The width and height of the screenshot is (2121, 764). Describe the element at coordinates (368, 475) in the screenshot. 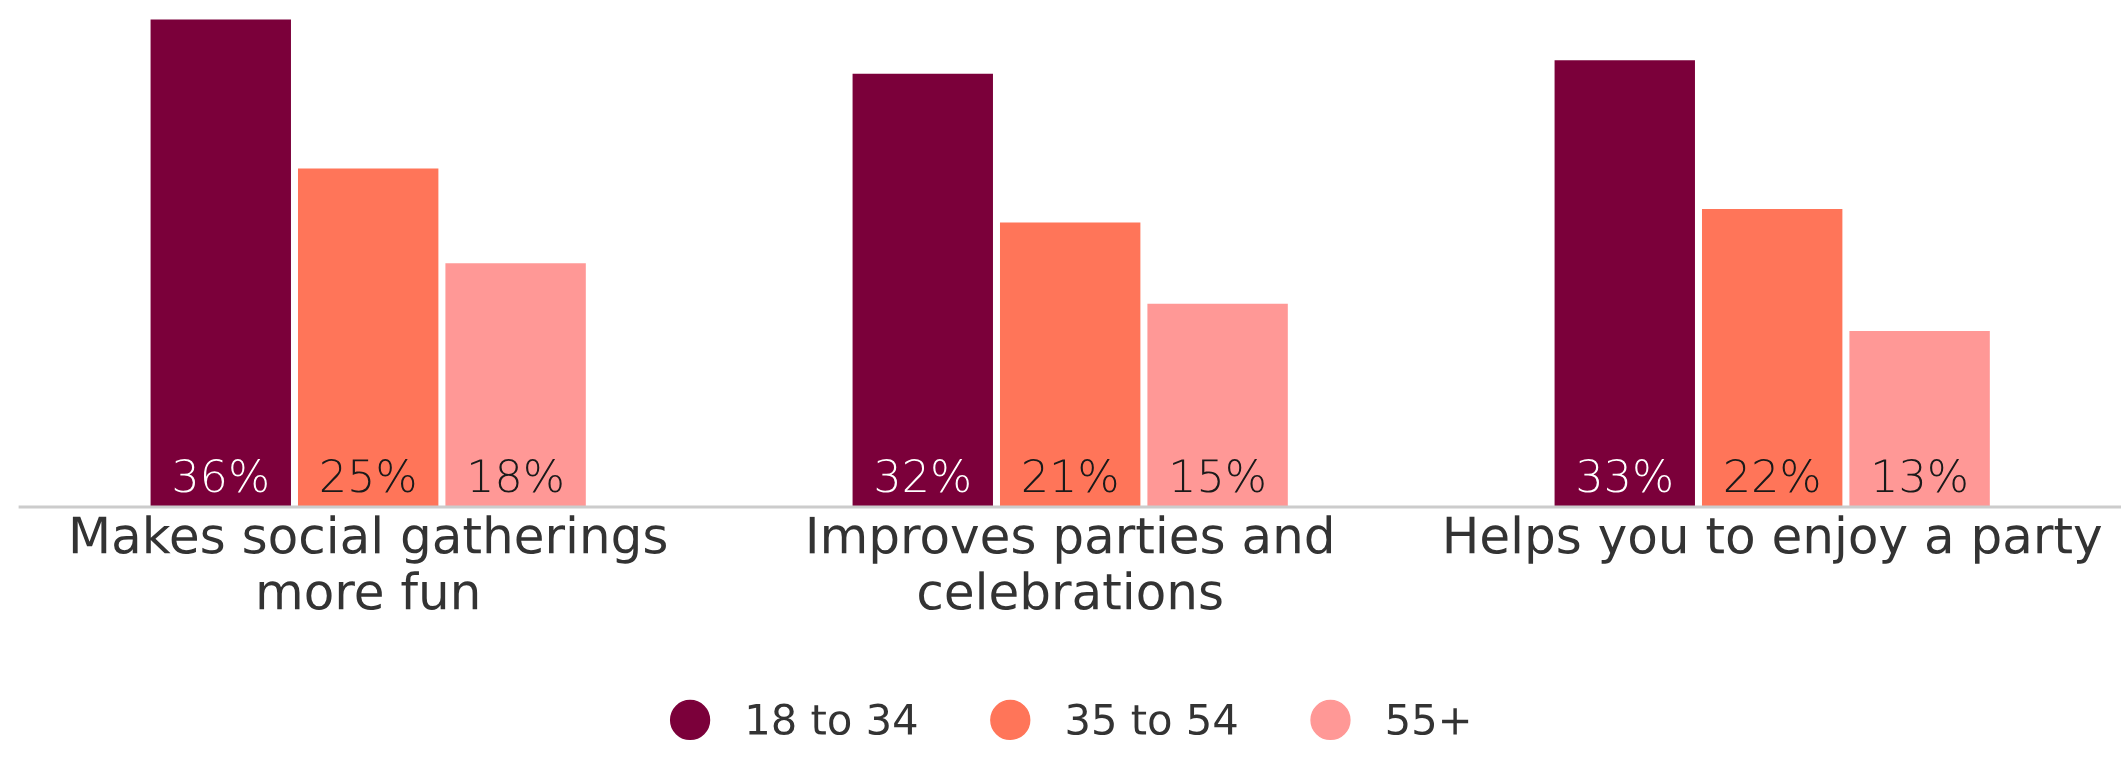

I see `data-label: 25%` at that location.